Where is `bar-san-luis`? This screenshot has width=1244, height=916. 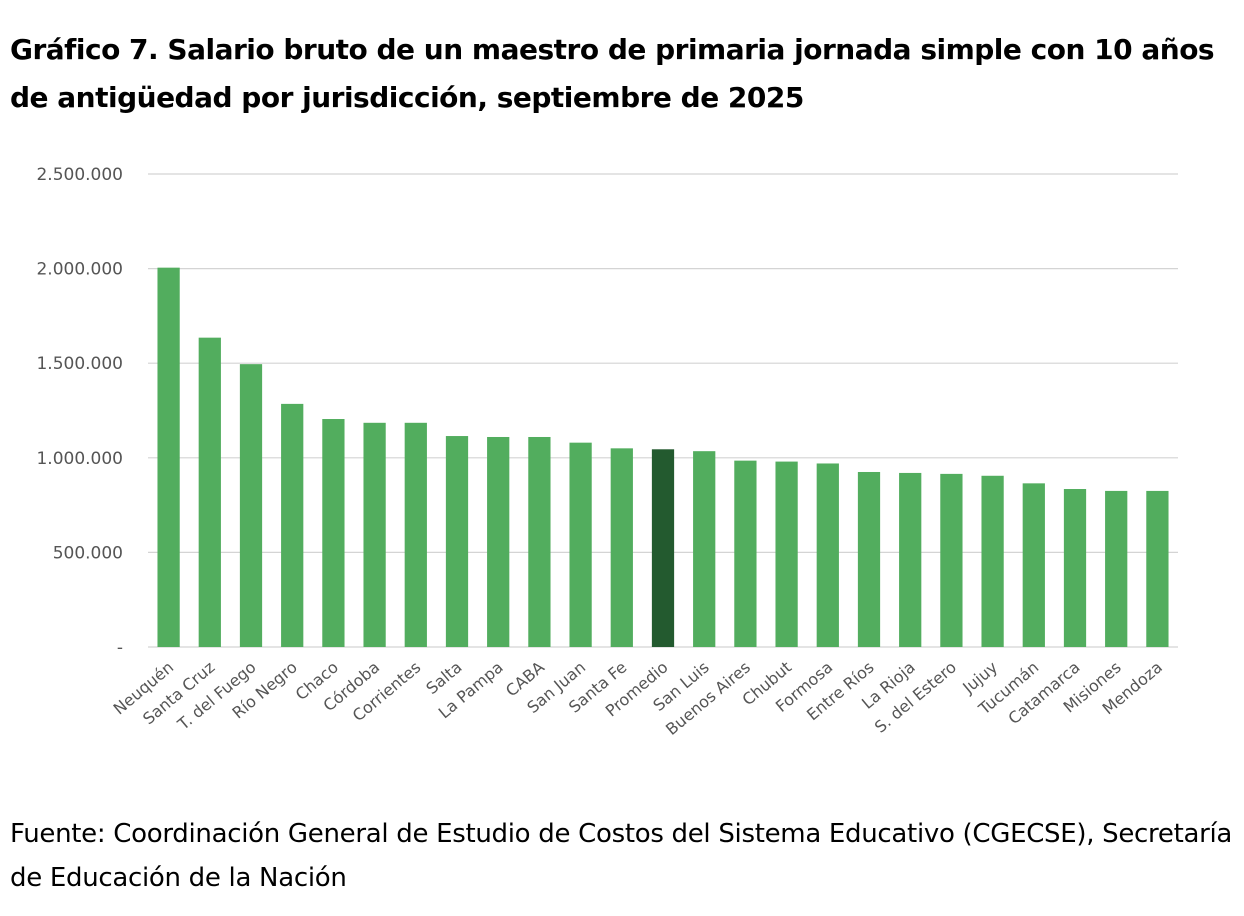 bar-san-luis is located at coordinates (704, 549).